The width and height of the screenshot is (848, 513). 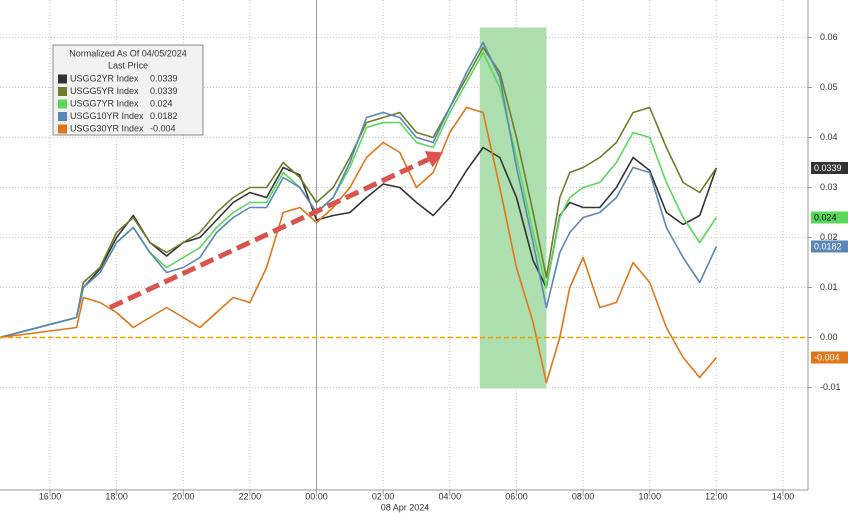 I want to click on legend-subtitle: Last Price, so click(x=128, y=65).